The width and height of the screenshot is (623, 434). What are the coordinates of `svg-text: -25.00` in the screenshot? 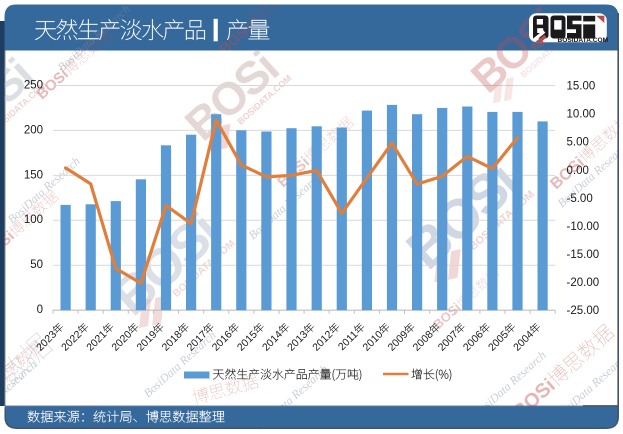 It's located at (583, 311).